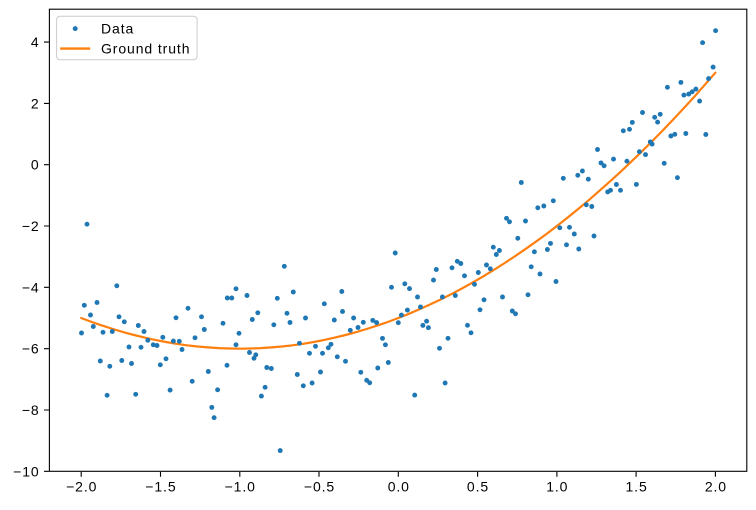 This screenshot has height=510, width=756. Describe the element at coordinates (637, 486) in the screenshot. I see `svg-text: 1.5` at that location.